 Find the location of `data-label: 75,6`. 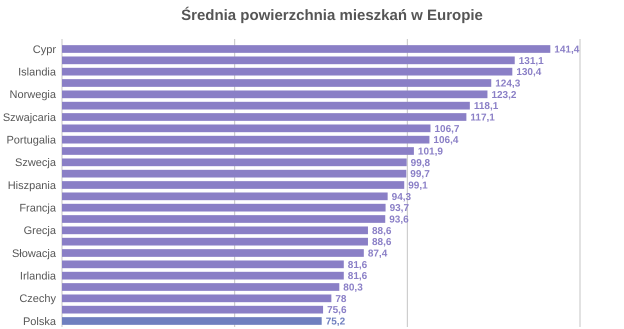

data-label: 75,6 is located at coordinates (337, 310).